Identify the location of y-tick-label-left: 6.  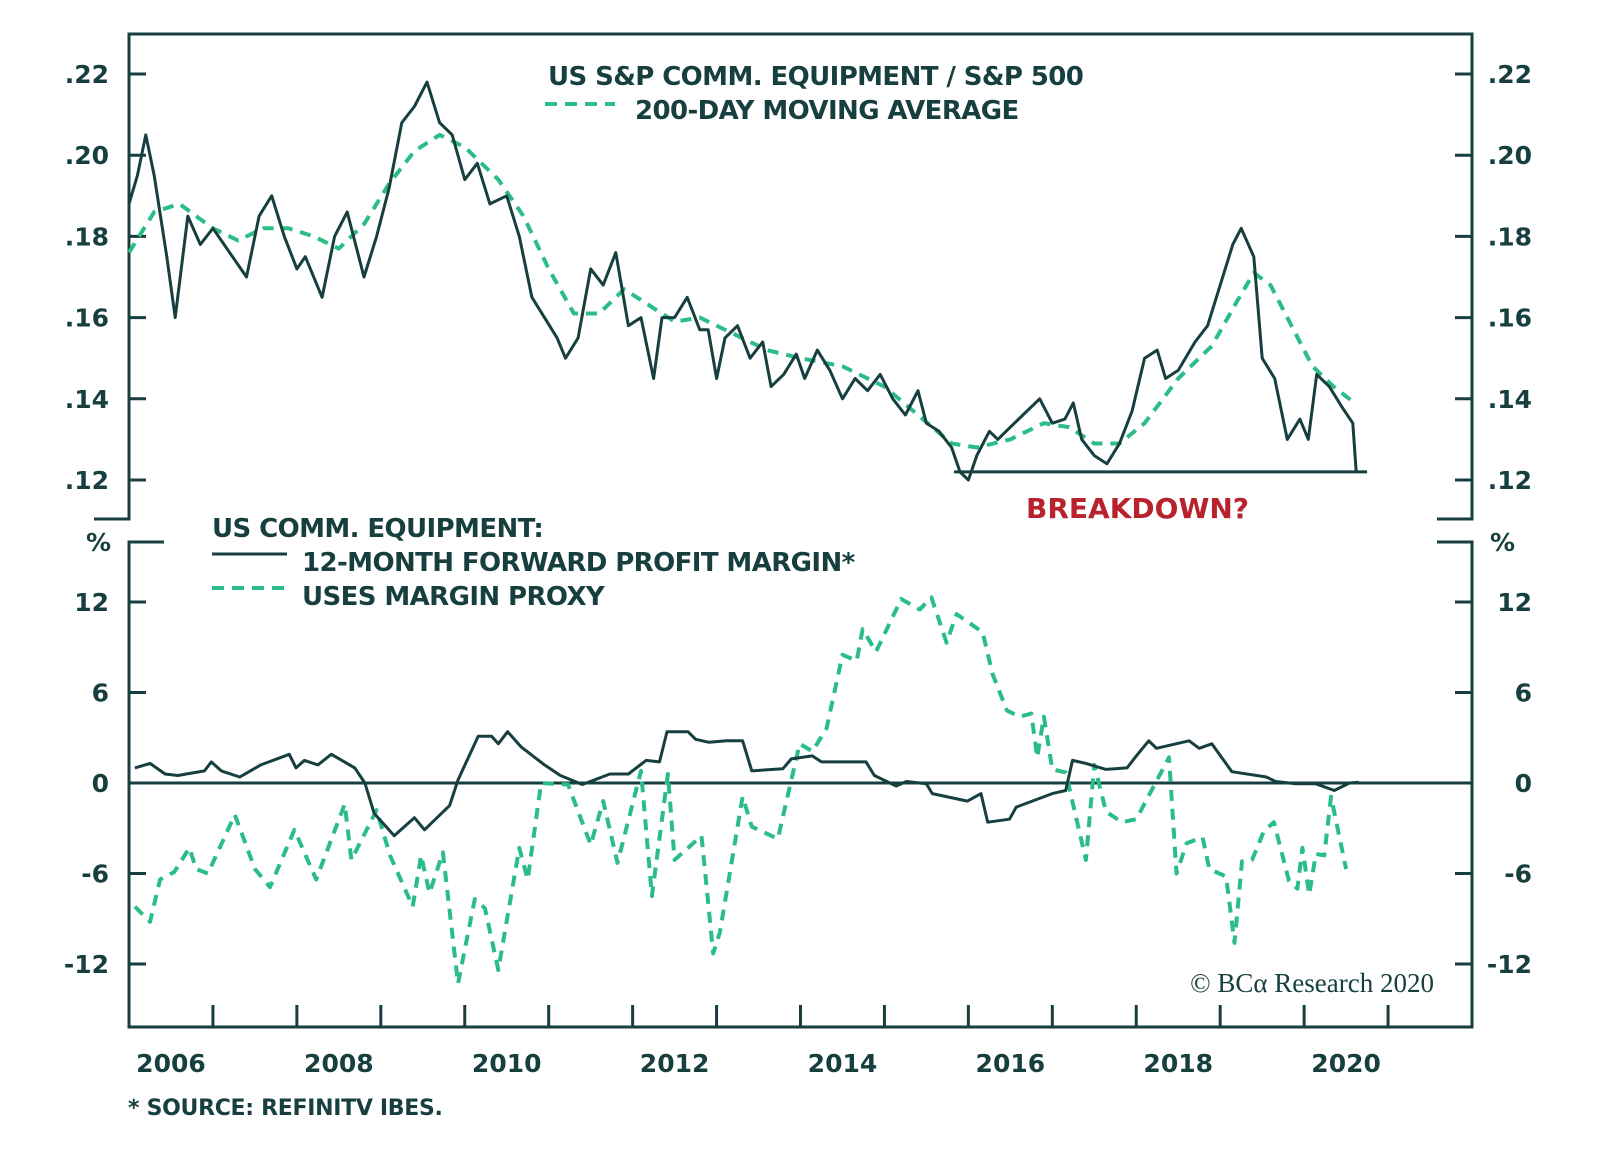
(100, 693).